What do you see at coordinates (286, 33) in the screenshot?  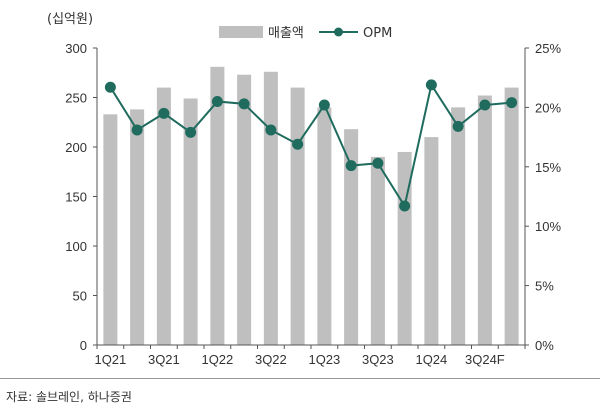 I see `legend-label-revenue: 매출액` at bounding box center [286, 33].